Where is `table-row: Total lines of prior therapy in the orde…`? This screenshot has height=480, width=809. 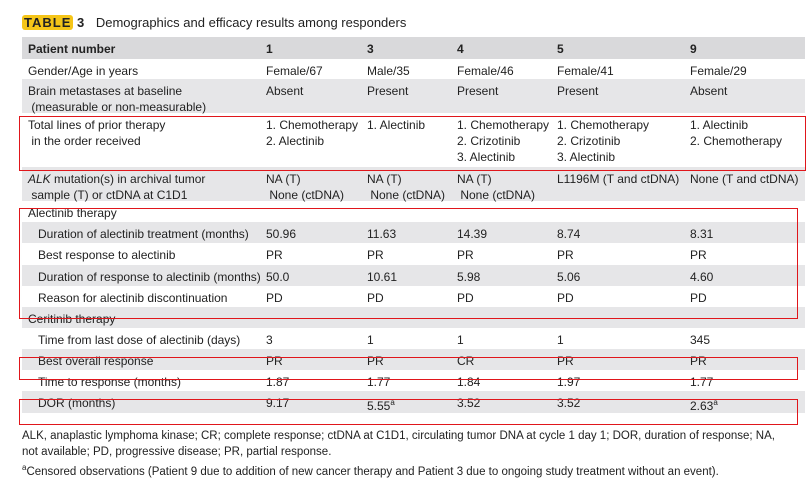
table-row: Total lines of prior therapy in the orde… is located at coordinates (413, 140).